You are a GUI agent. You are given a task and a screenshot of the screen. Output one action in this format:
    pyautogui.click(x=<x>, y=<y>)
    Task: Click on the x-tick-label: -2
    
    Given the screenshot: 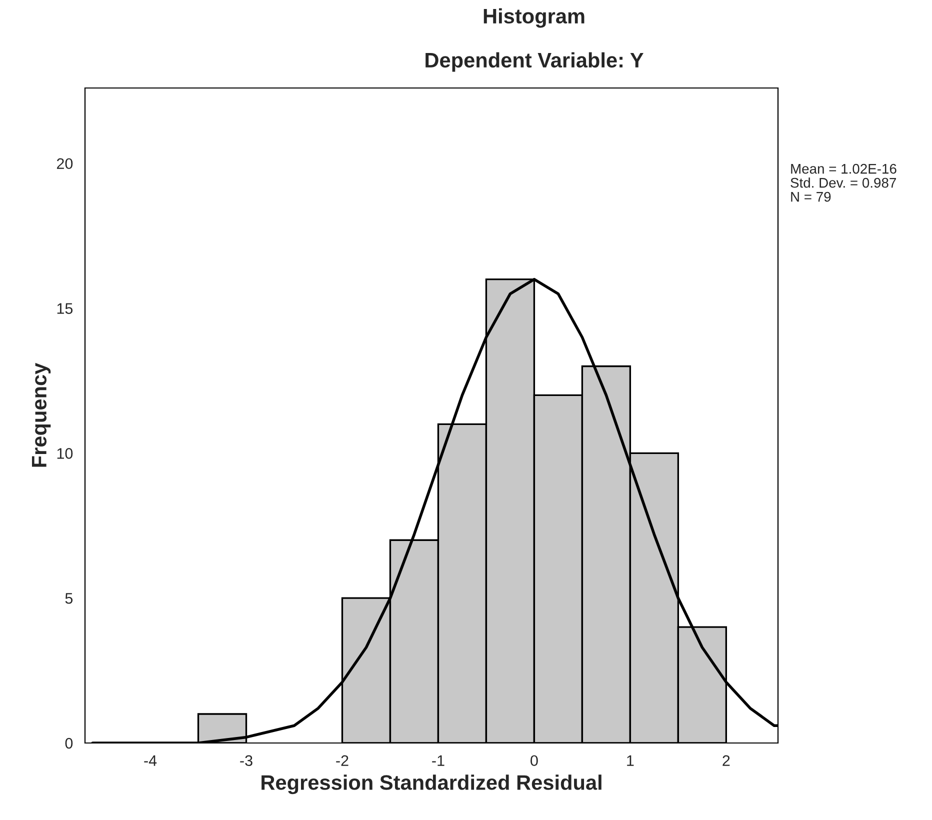 What is the action you would take?
    pyautogui.click(x=342, y=760)
    